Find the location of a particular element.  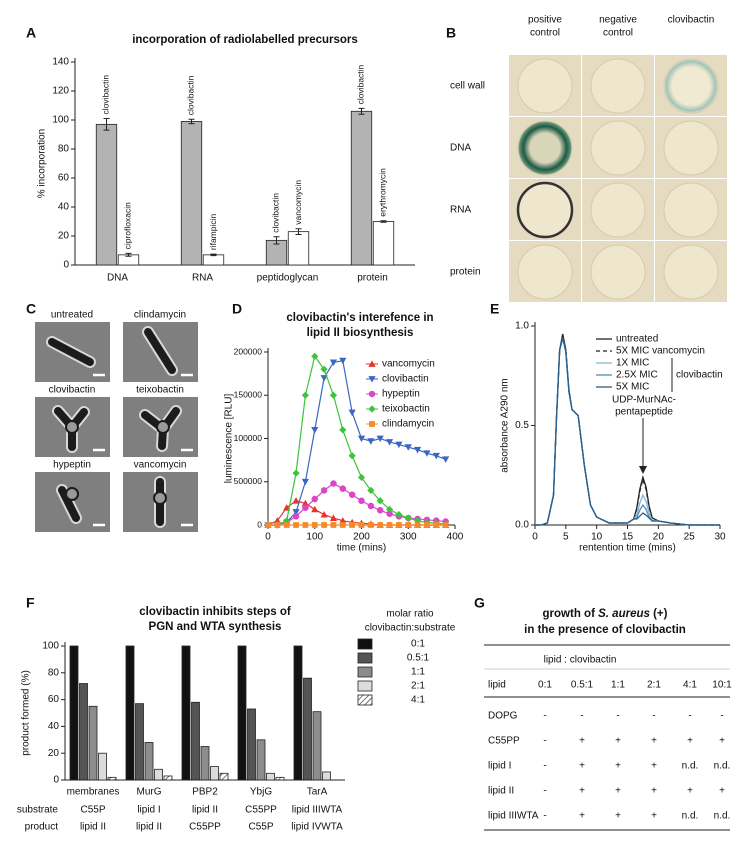

legend-label: 0:1 is located at coordinates (418, 644).